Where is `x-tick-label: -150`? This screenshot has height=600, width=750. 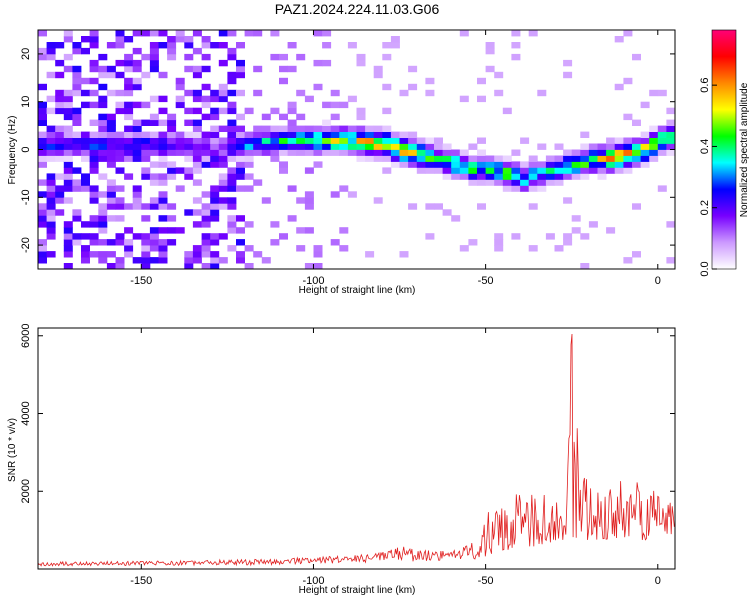 x-tick-label: -150 is located at coordinates (141, 281).